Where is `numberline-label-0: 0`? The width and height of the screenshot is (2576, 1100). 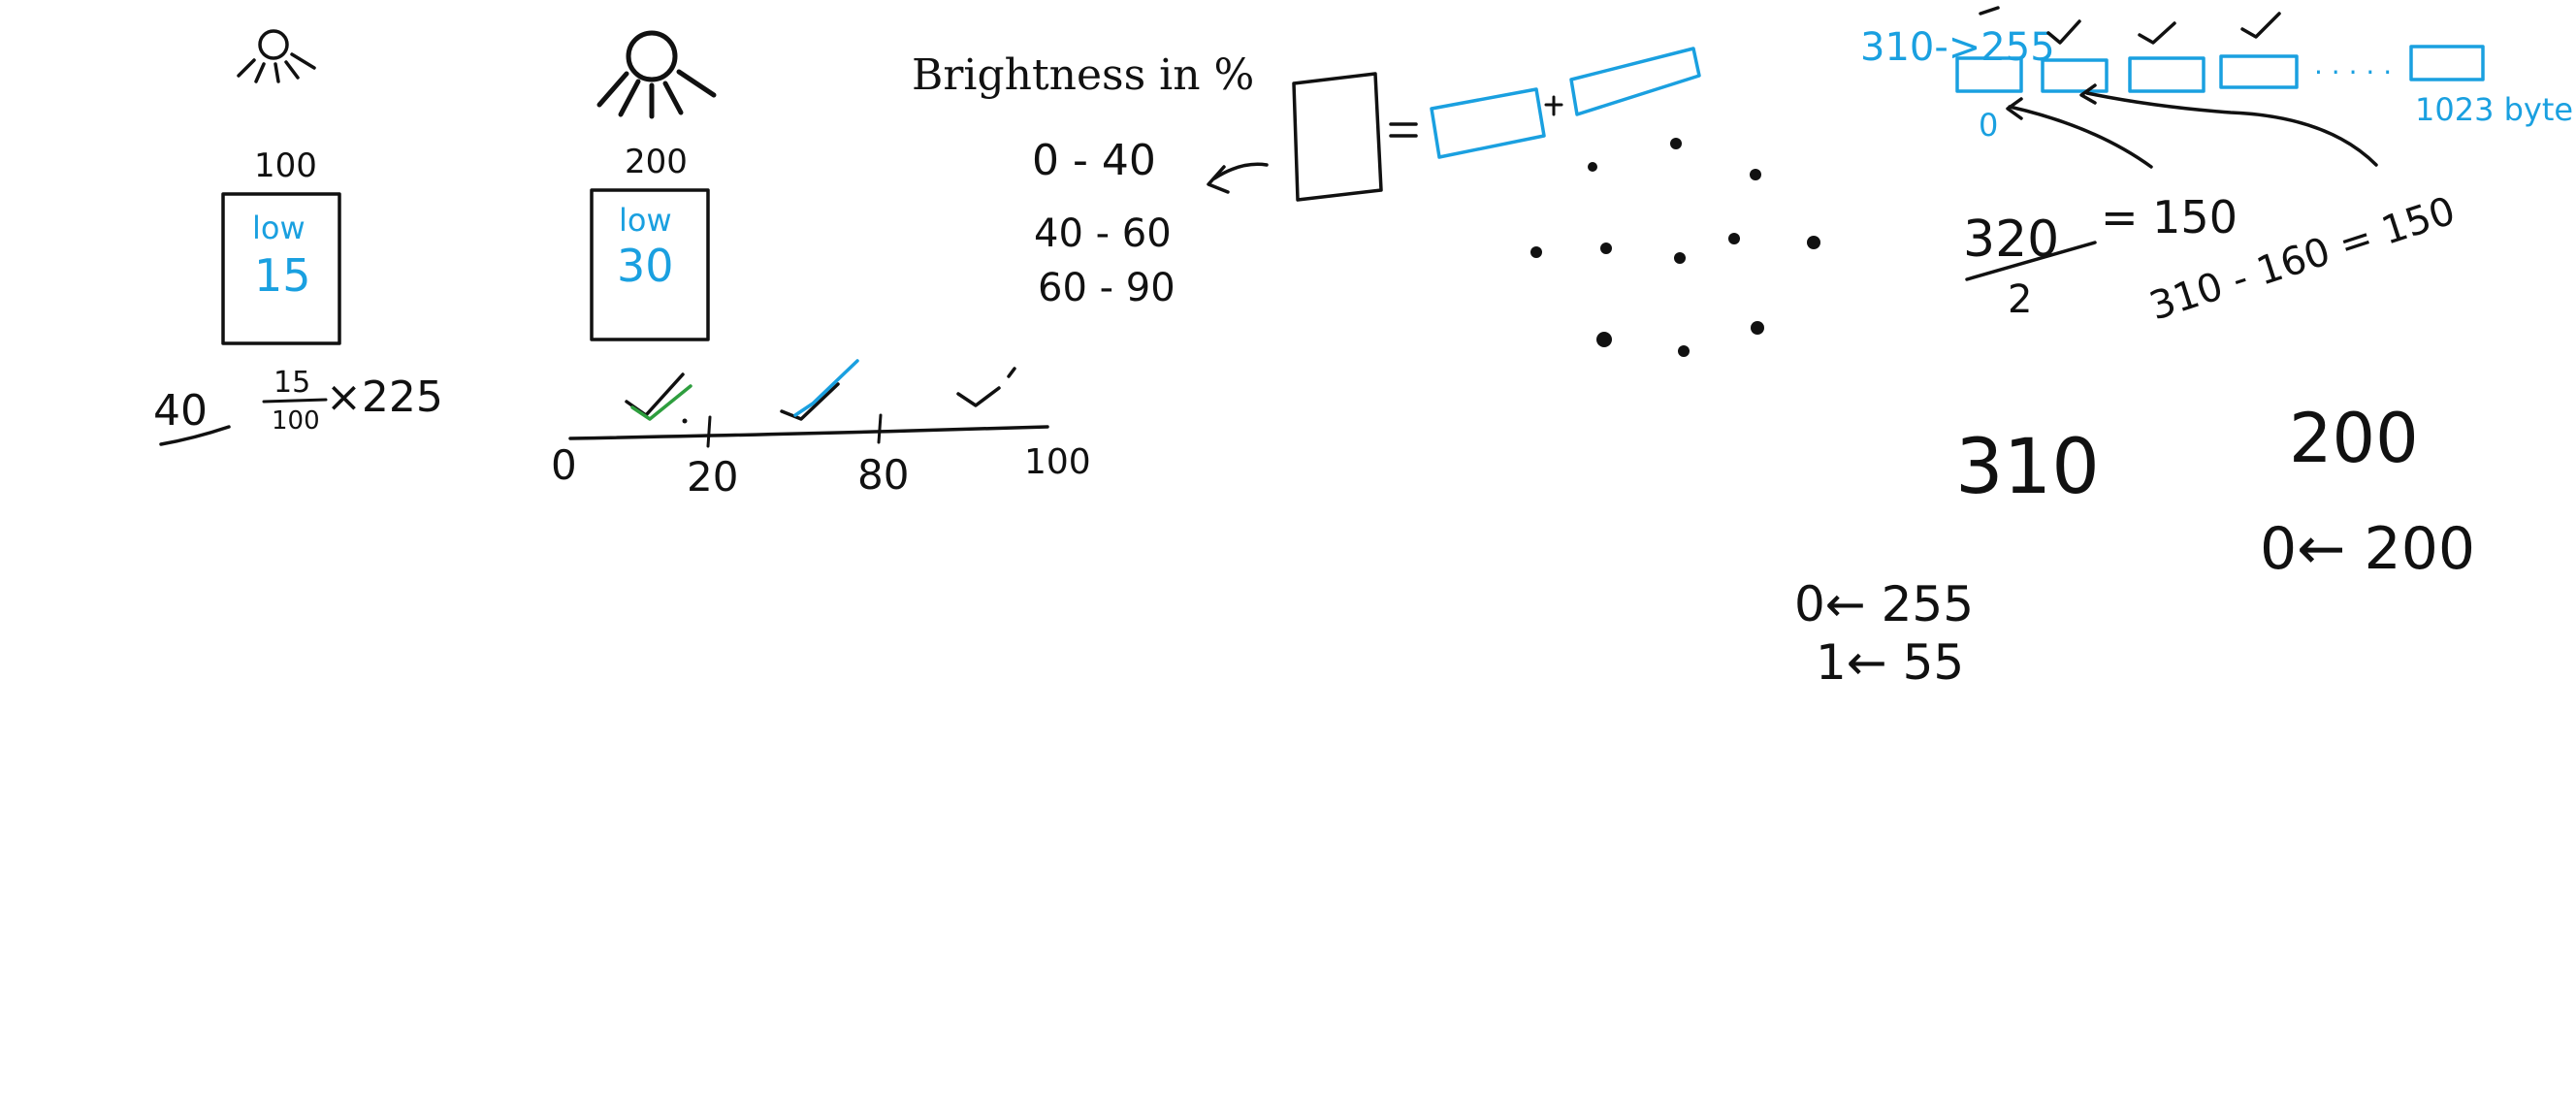 numberline-label-0: 0 is located at coordinates (564, 465).